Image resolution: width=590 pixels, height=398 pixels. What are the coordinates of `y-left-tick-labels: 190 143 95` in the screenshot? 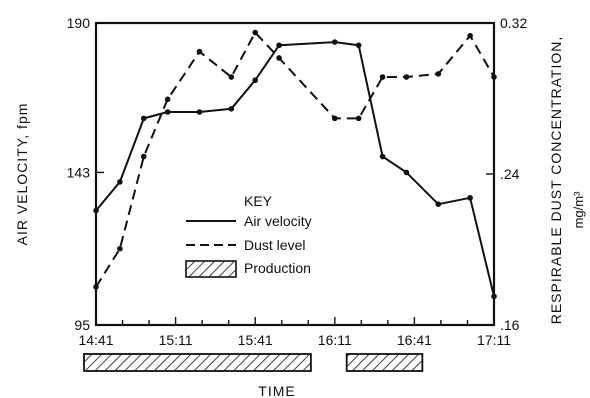 It's located at (79, 174).